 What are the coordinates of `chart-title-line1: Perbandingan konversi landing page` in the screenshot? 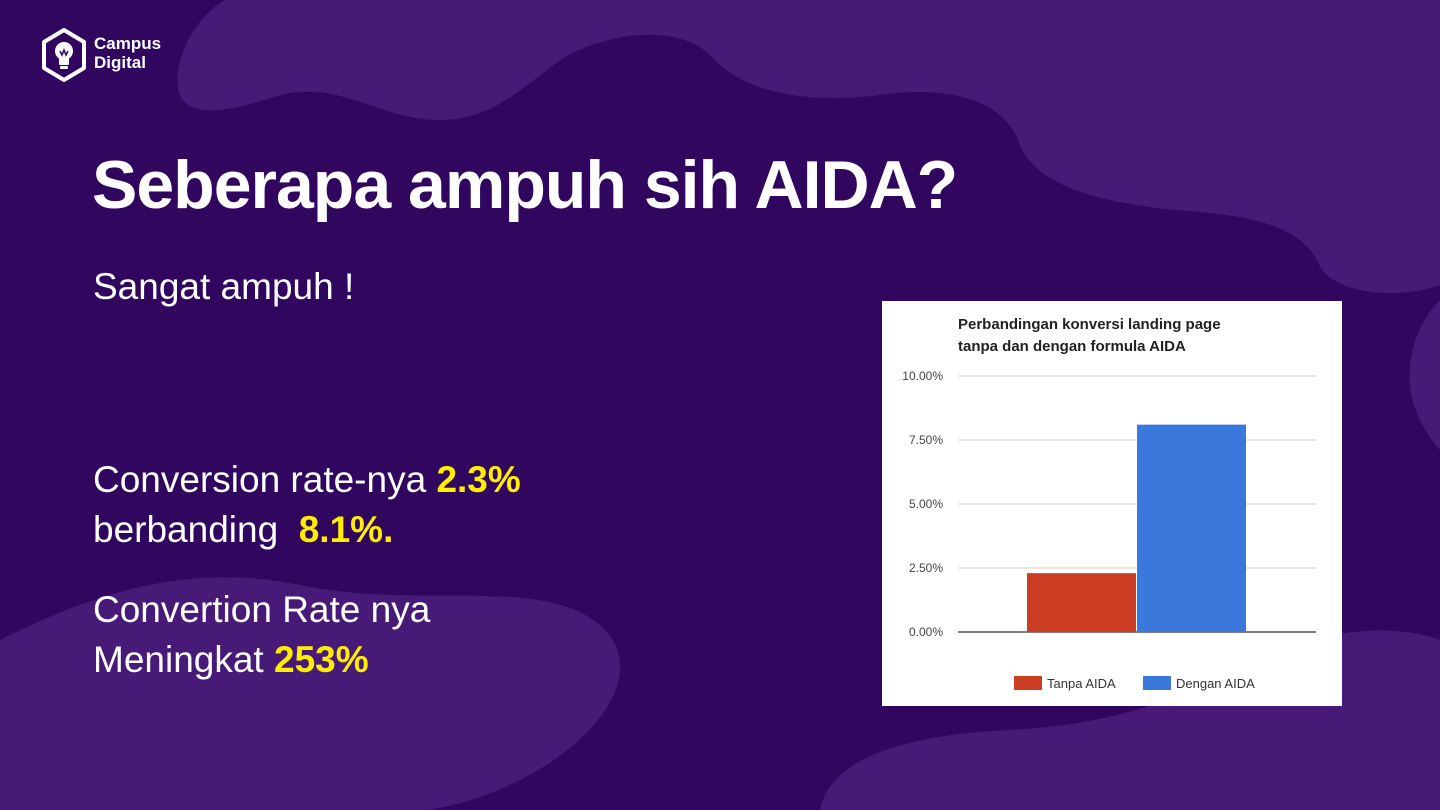 It's located at (1089, 324).